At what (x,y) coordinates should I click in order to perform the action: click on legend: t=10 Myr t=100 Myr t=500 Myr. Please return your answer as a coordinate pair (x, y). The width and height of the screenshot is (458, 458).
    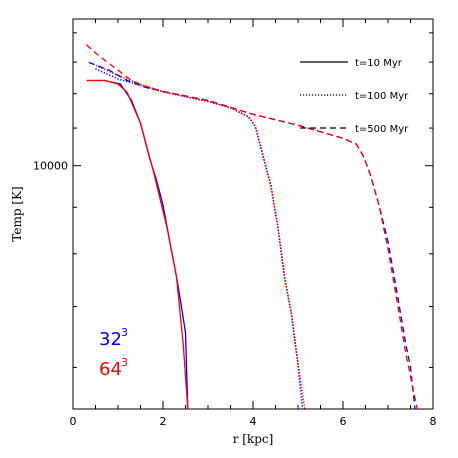
    Looking at the image, I should click on (354, 96).